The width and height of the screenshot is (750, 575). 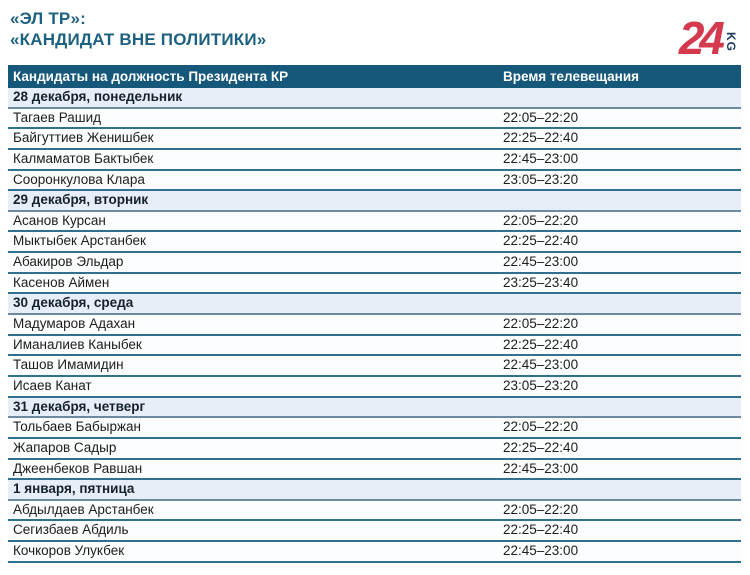 I want to click on column-header-candidates: Кандидаты на должность Президента КР, so click(x=151, y=76).